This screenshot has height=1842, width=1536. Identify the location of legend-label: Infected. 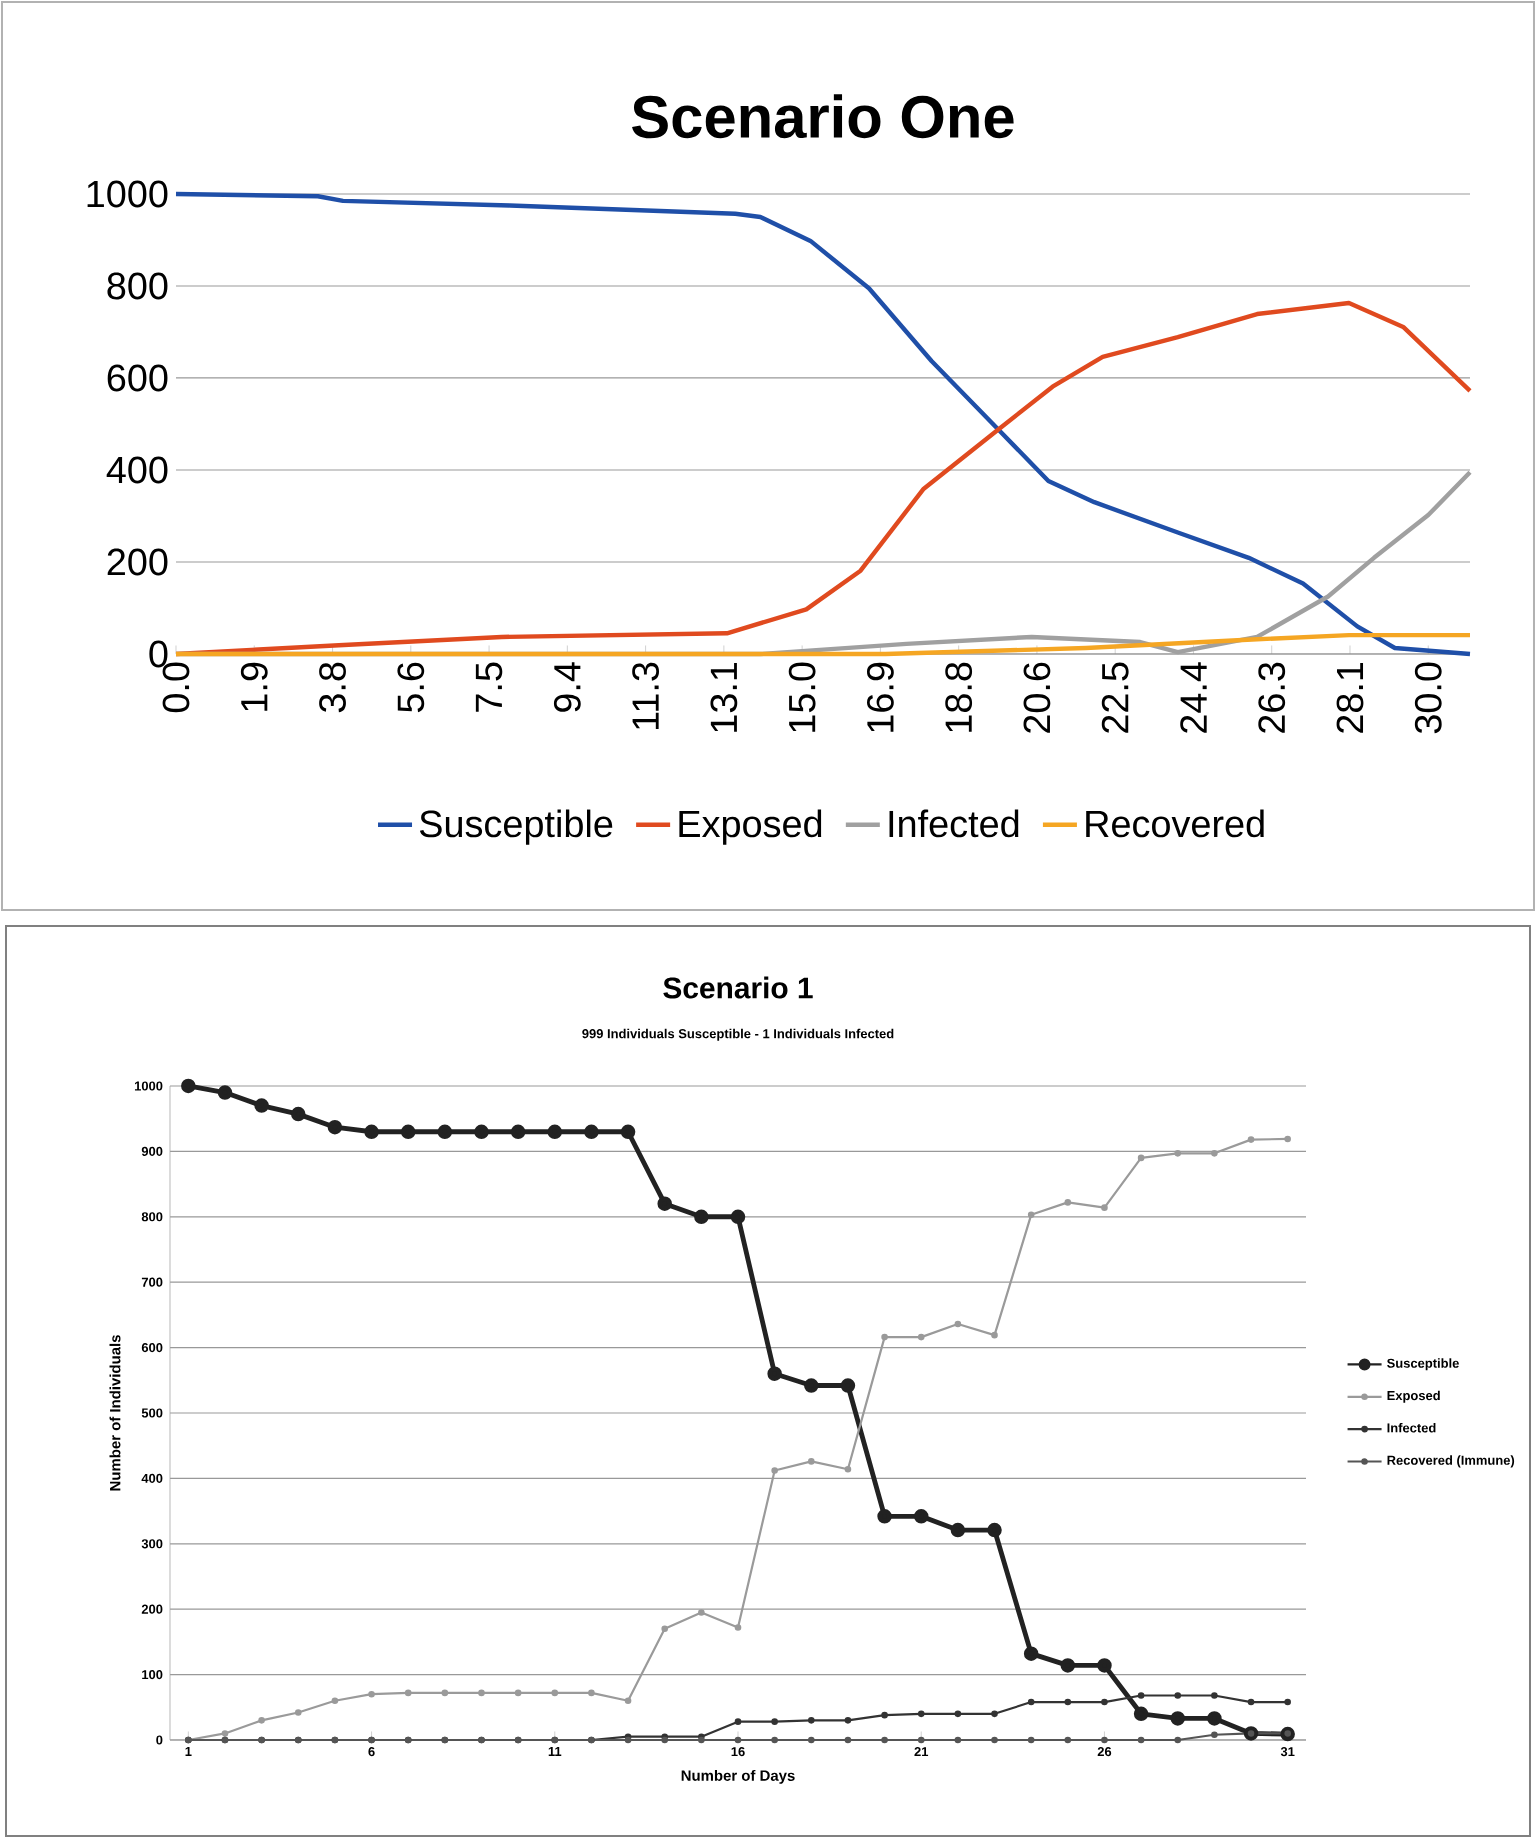
(954, 823).